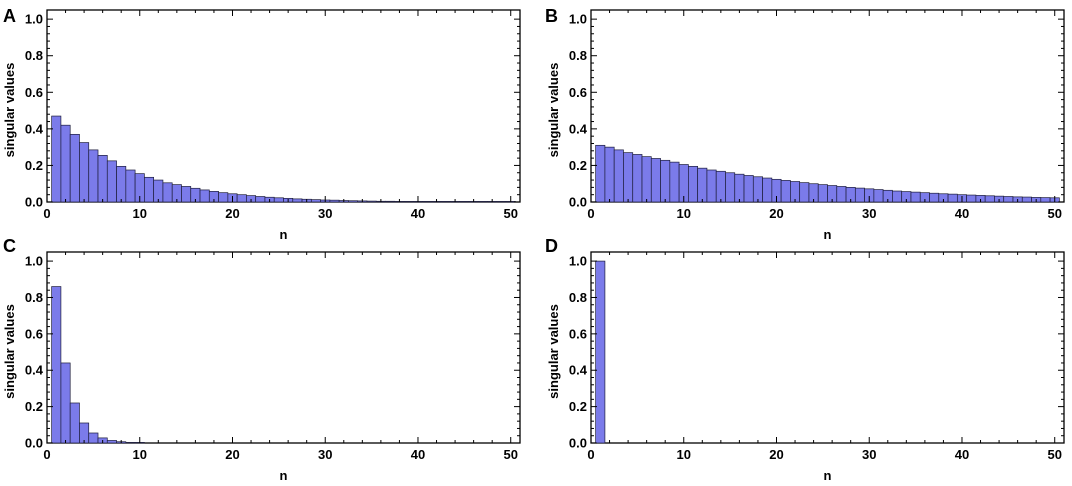 This screenshot has width=1072, height=486. Describe the element at coordinates (828, 234) in the screenshot. I see `x-axis-label-b: n` at that location.